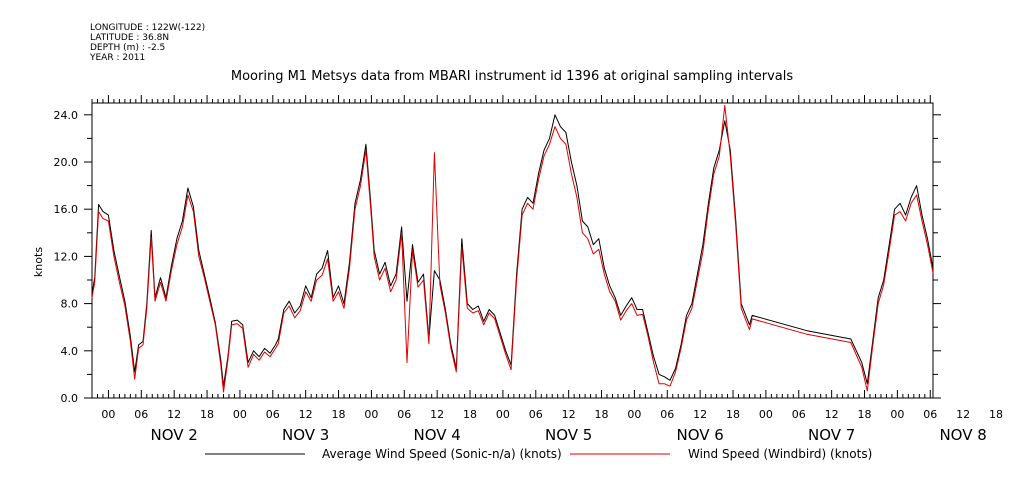 The height and width of the screenshot is (504, 1009). Describe the element at coordinates (66, 115) in the screenshot. I see `y-tick-label: 24.0` at that location.